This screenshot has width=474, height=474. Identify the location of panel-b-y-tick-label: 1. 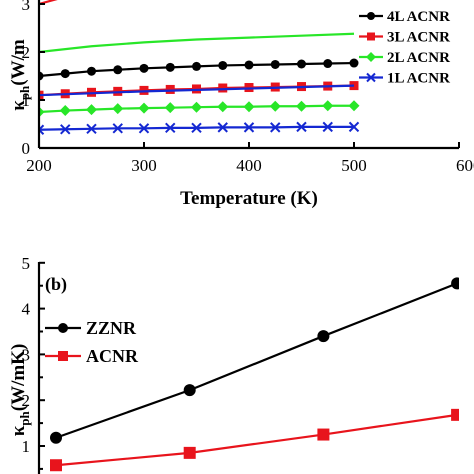
(26, 446).